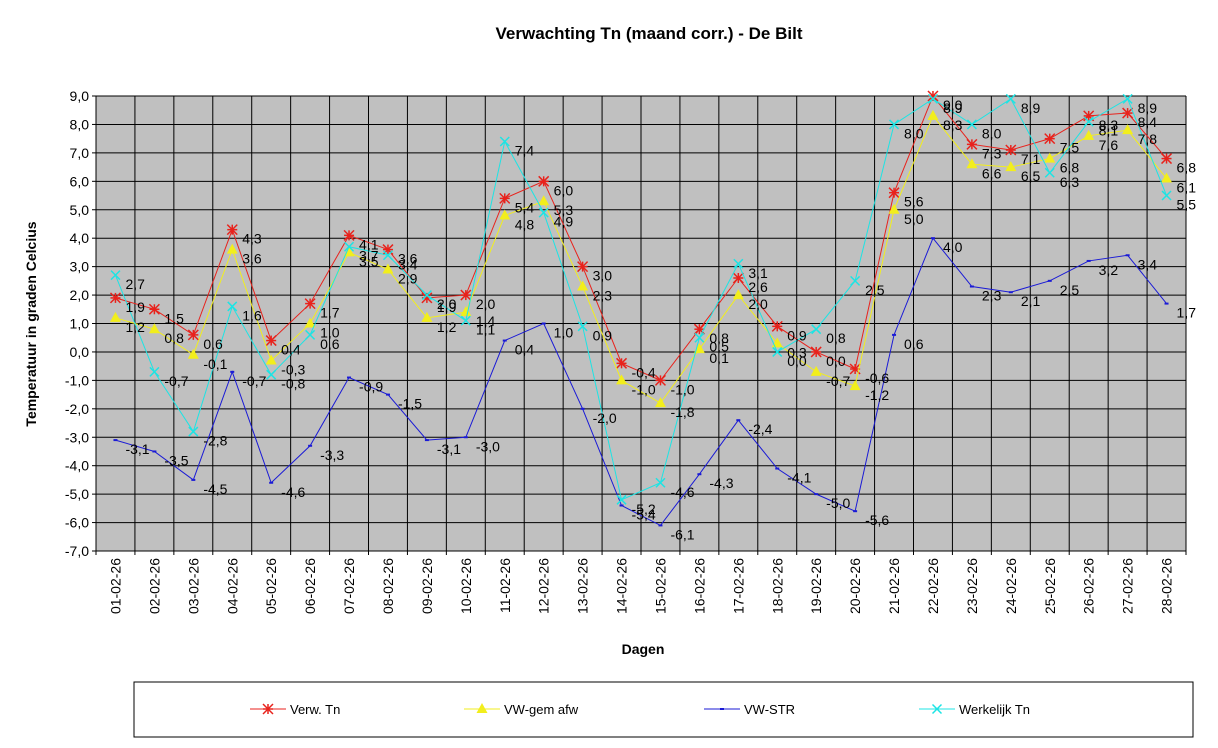 The height and width of the screenshot is (748, 1218). I want to click on y-tick-label: 1,0, so click(80, 324).